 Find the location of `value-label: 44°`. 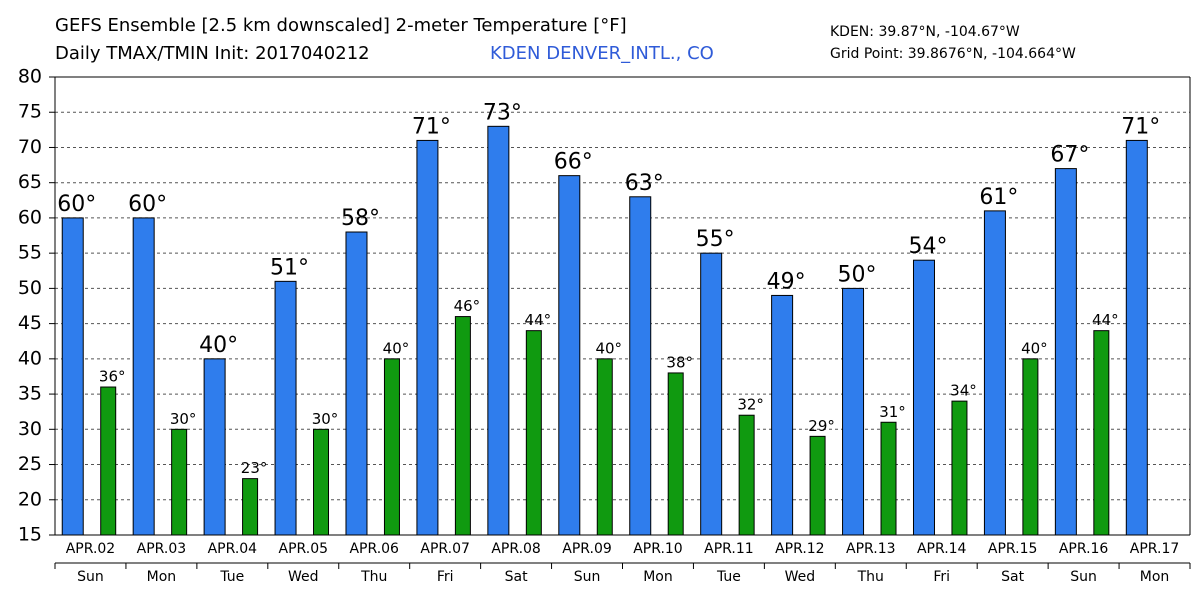

value-label: 44° is located at coordinates (538, 320).